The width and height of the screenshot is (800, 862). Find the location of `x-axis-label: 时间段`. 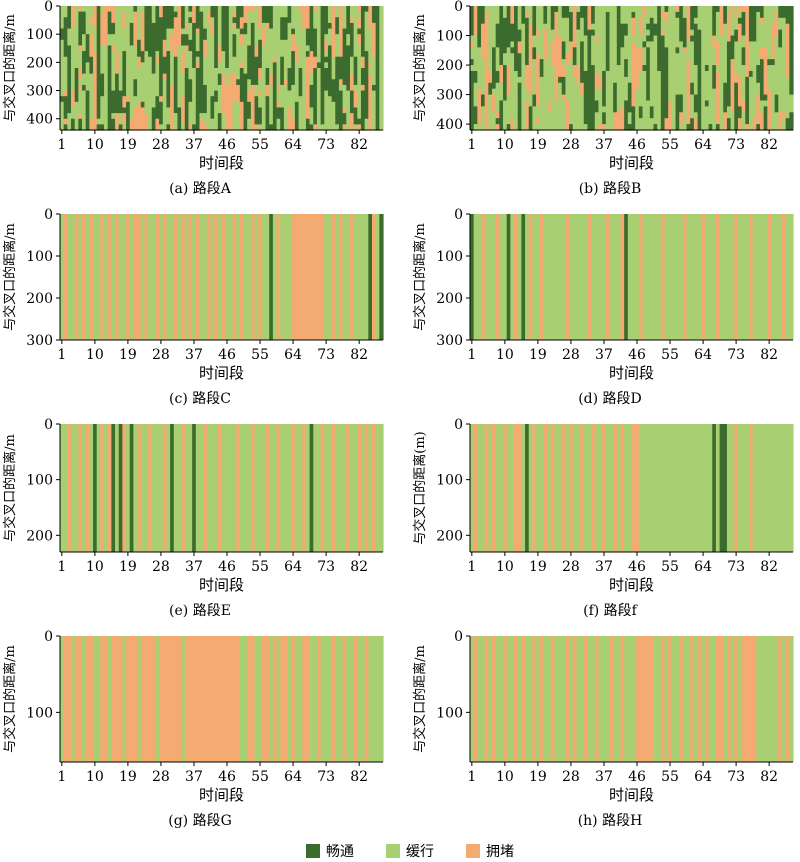

x-axis-label: 时间段 is located at coordinates (631, 373).